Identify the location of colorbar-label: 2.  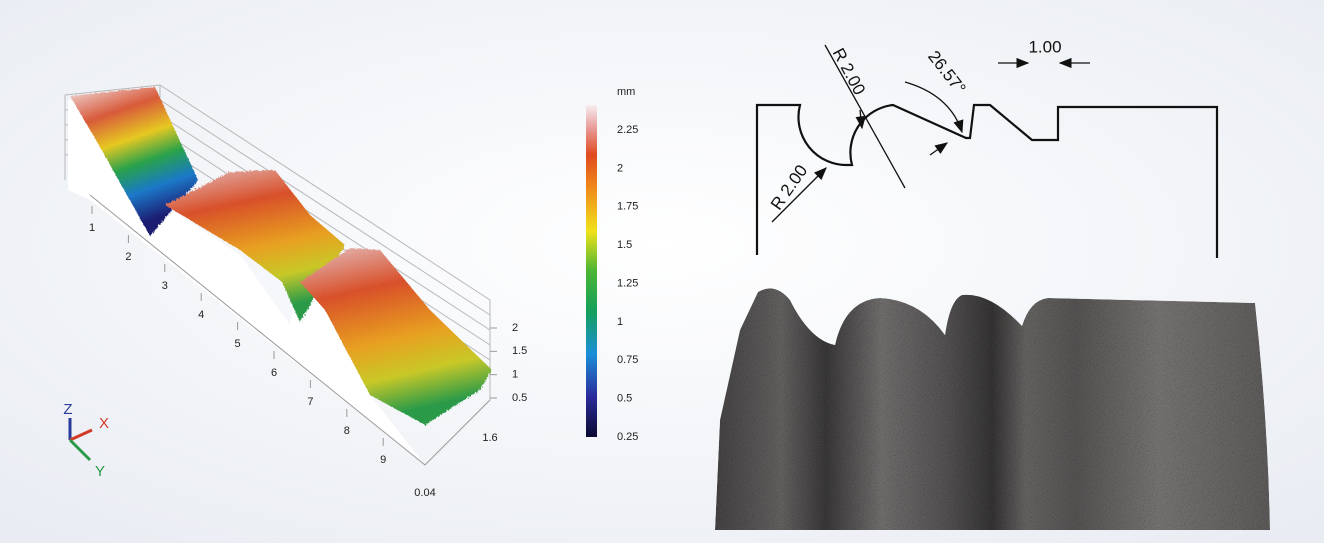
(620, 168).